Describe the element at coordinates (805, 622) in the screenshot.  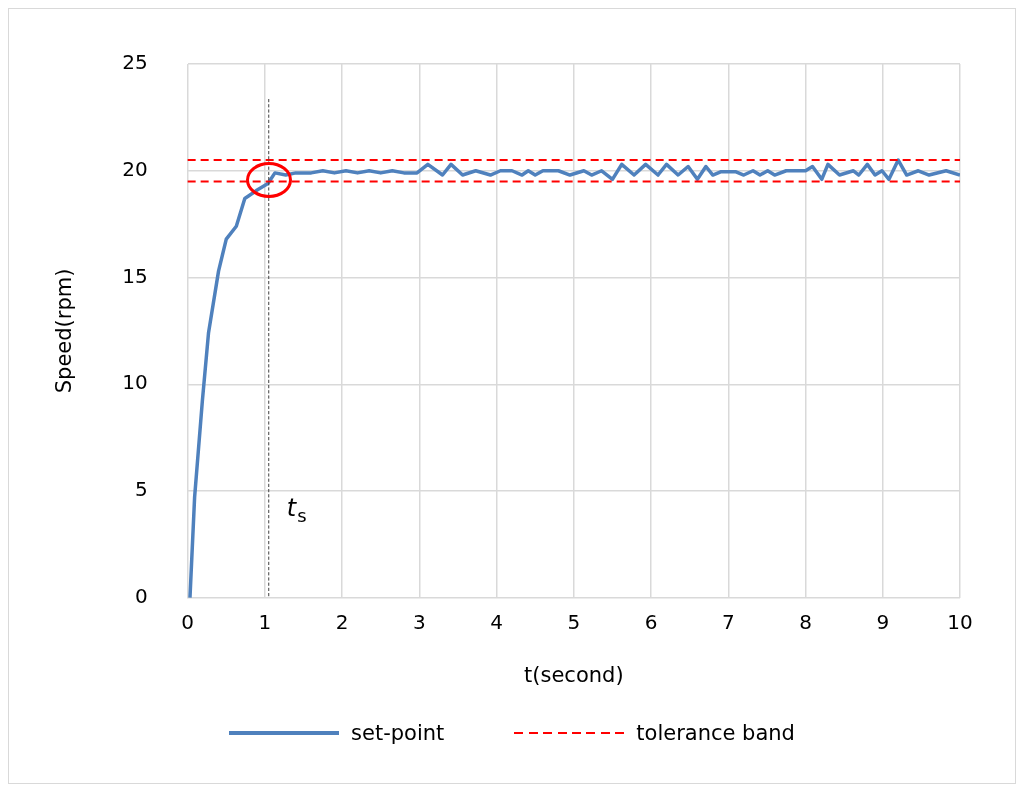
I see `x-tick-label: 8` at that location.